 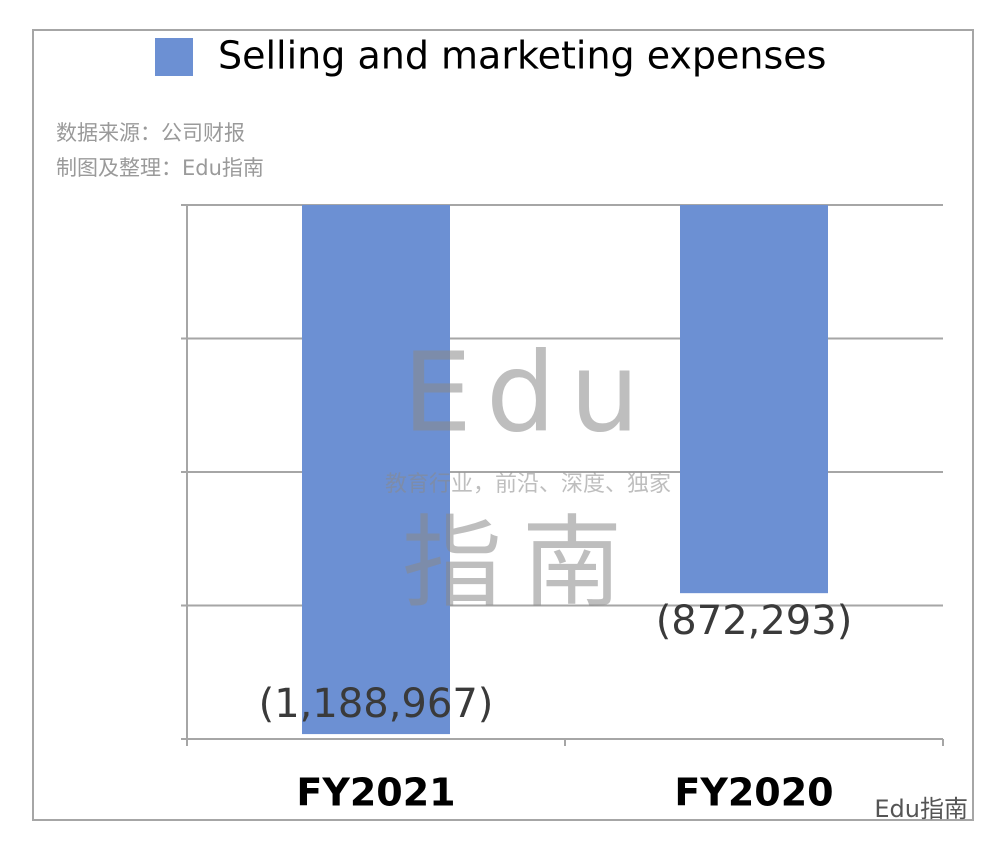 I want to click on account-name: Edu指南, so click(x=921, y=809).